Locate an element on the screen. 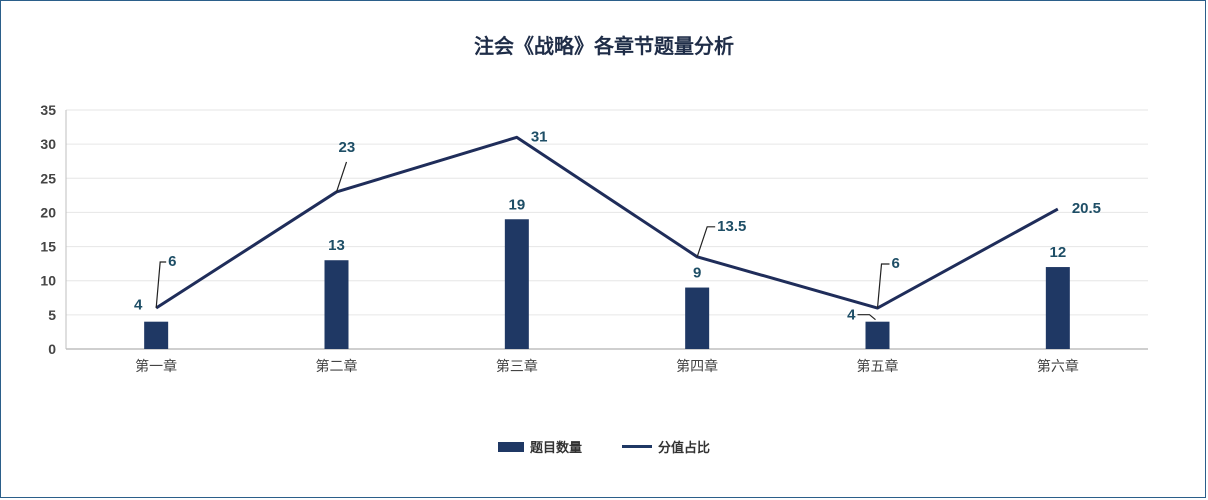 This screenshot has width=1208, height=500. y-tick-label: 35 is located at coordinates (48, 110).